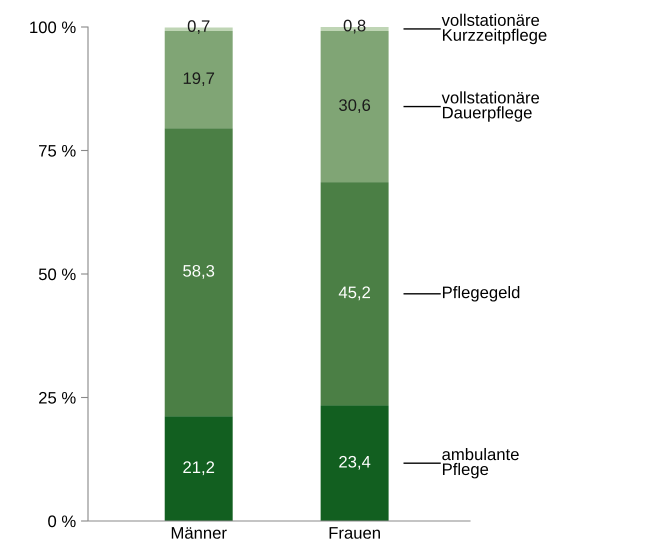 Image resolution: width=651 pixels, height=553 pixels. I want to click on text: vollstationäre Dauerpflege, so click(491, 106).